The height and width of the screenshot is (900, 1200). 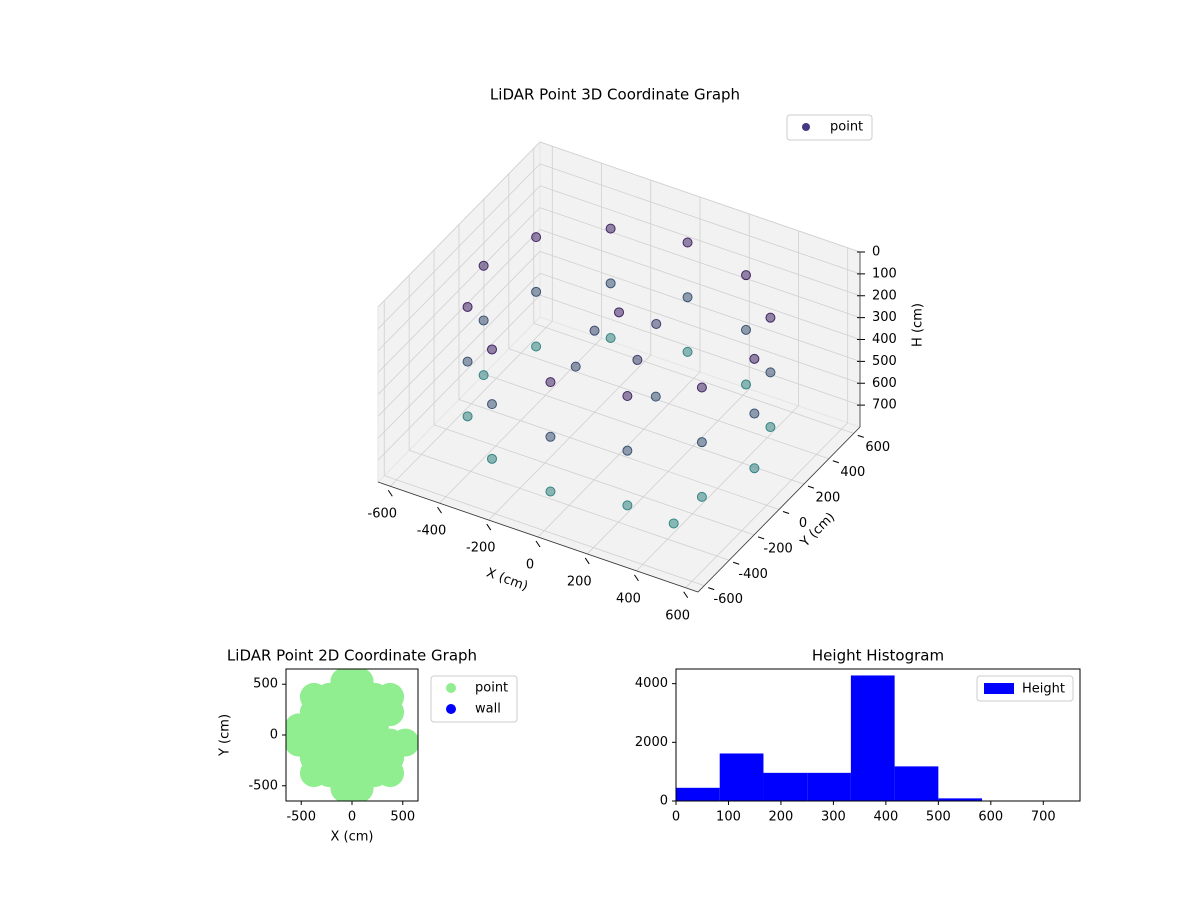 I want to click on z-tick-label: 200, so click(x=884, y=295).